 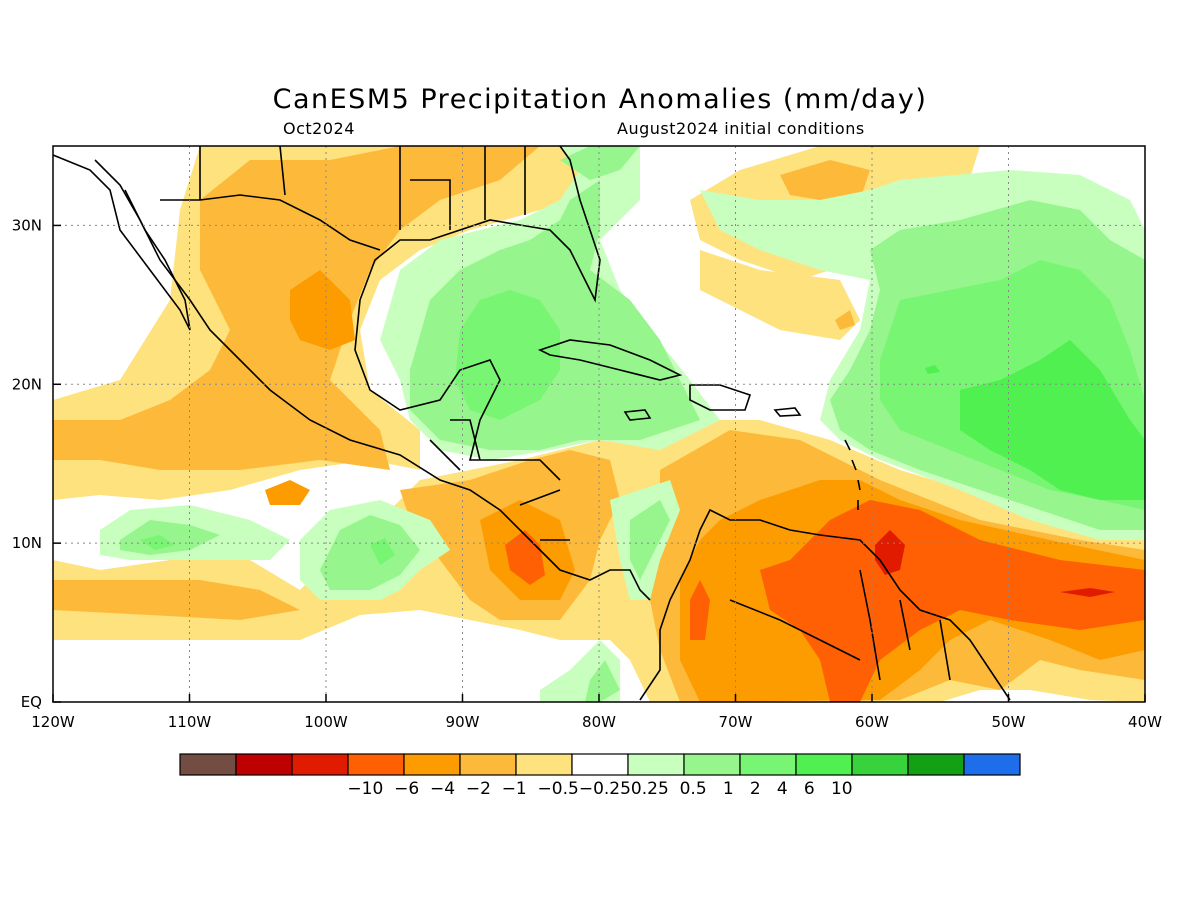 What do you see at coordinates (190, 722) in the screenshot?
I see `x-tick-label: 110W` at bounding box center [190, 722].